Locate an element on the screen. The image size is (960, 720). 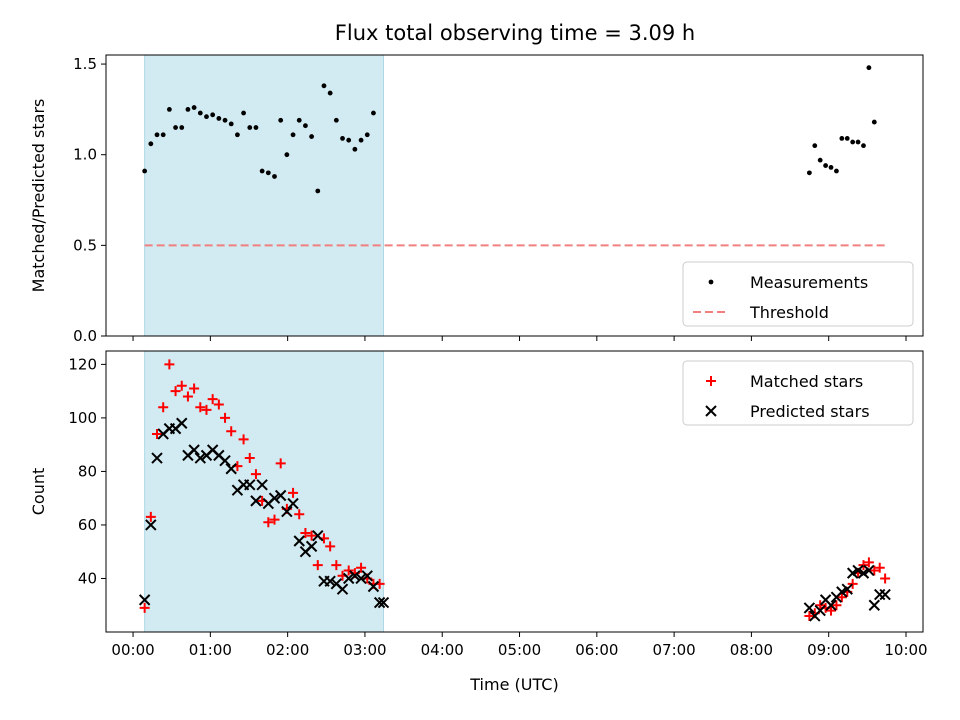
legend-label: Predicted stars is located at coordinates (810, 411).